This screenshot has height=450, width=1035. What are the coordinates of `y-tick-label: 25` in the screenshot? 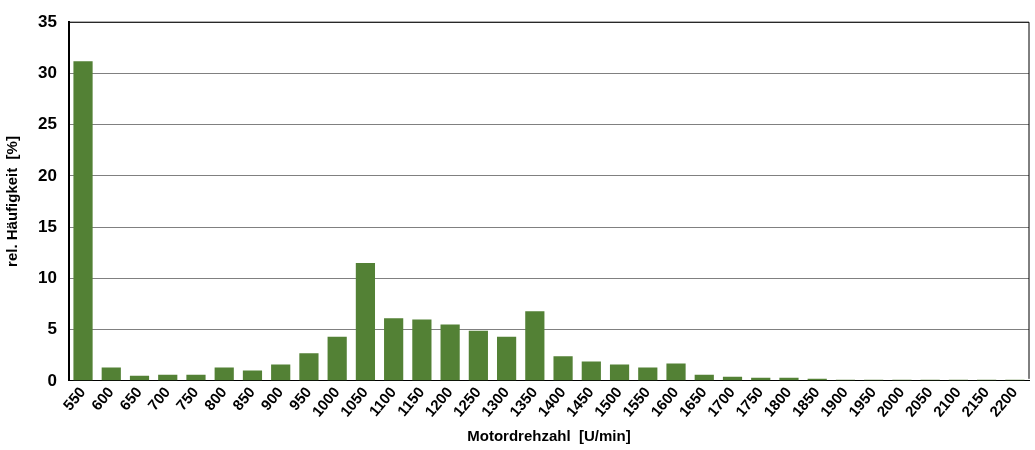 It's located at (47, 124).